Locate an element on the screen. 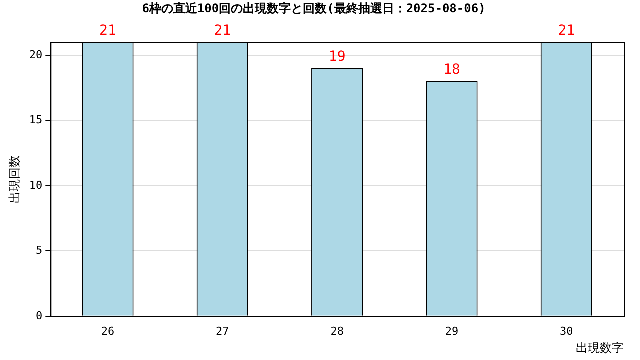 This screenshot has width=640, height=360. x-tick-label: 30 is located at coordinates (567, 331).